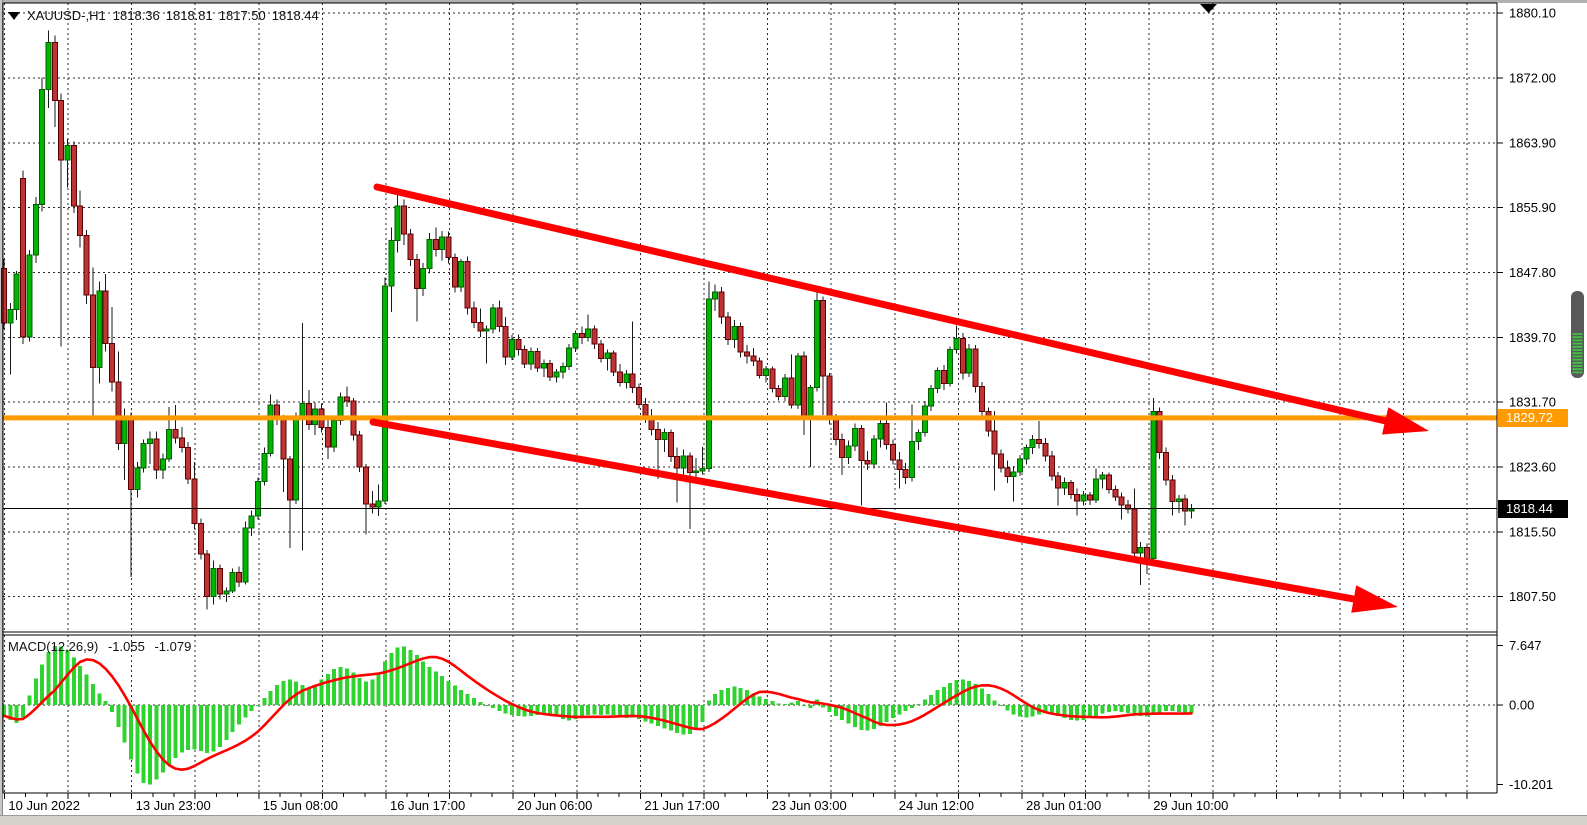 This screenshot has width=1587, height=825. What do you see at coordinates (1525, 715) in the screenshot?
I see `macd-axis: 7.647 0.00 -10.201` at bounding box center [1525, 715].